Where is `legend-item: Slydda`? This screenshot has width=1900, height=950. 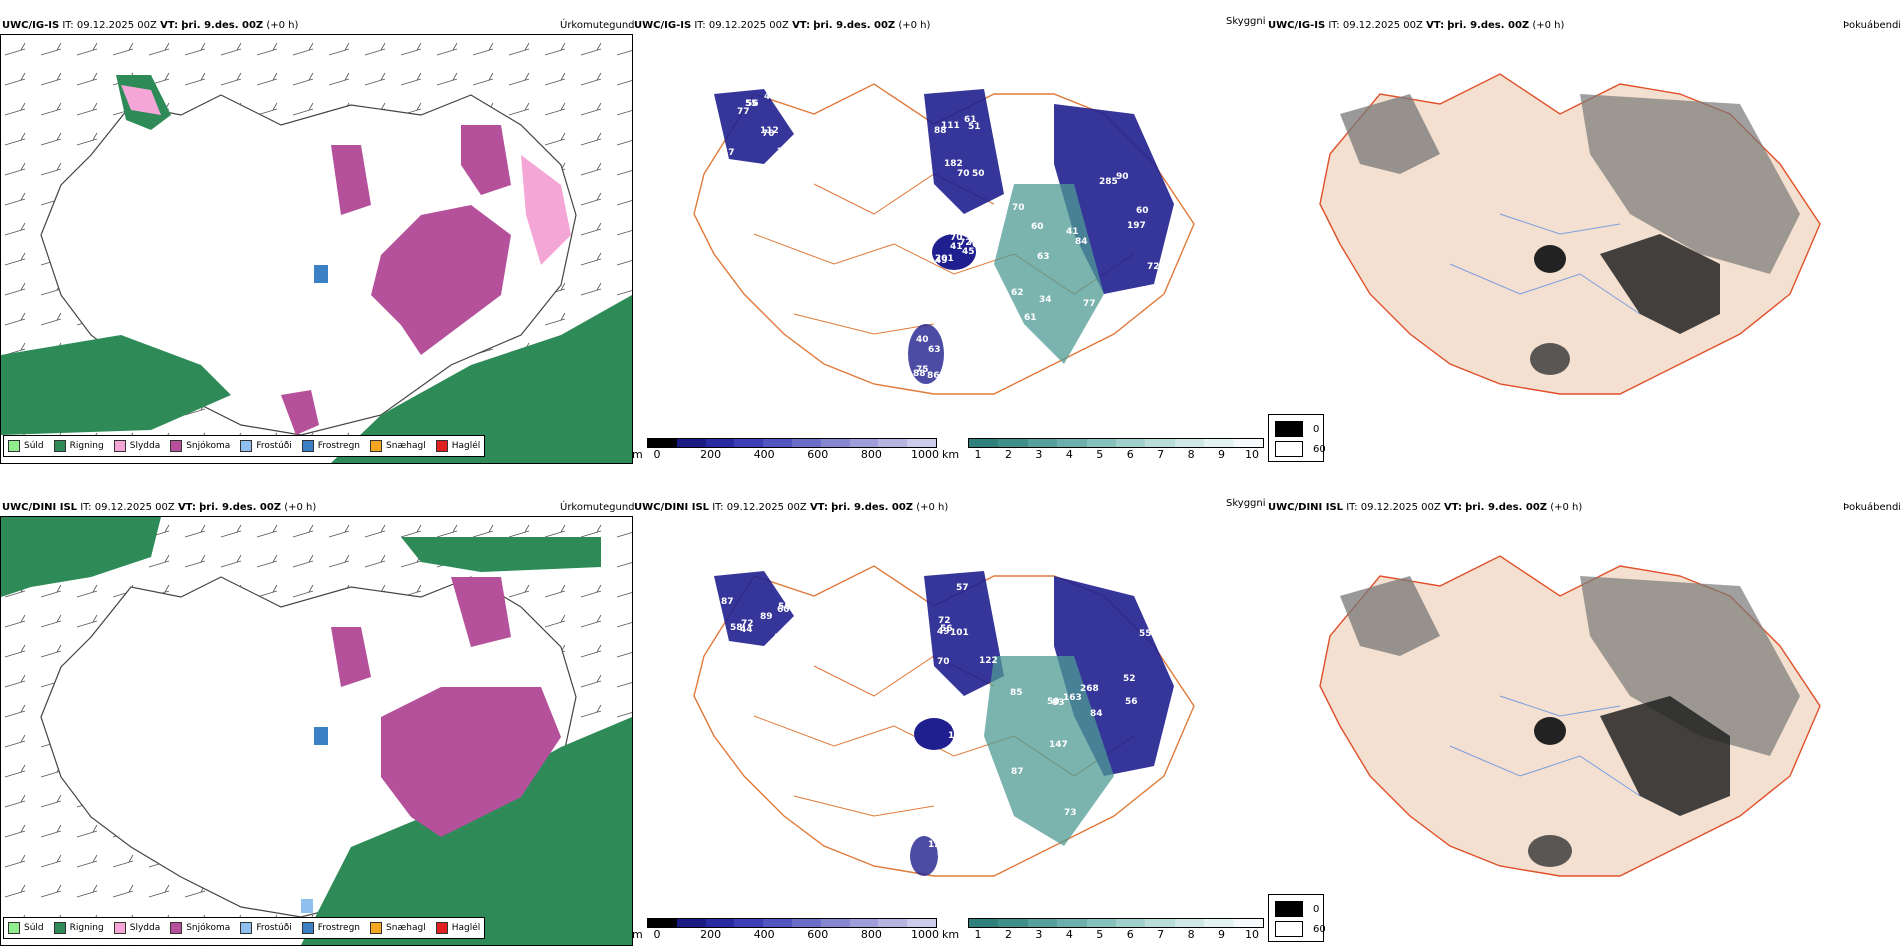
legend-item: Slydda is located at coordinates (136, 928).